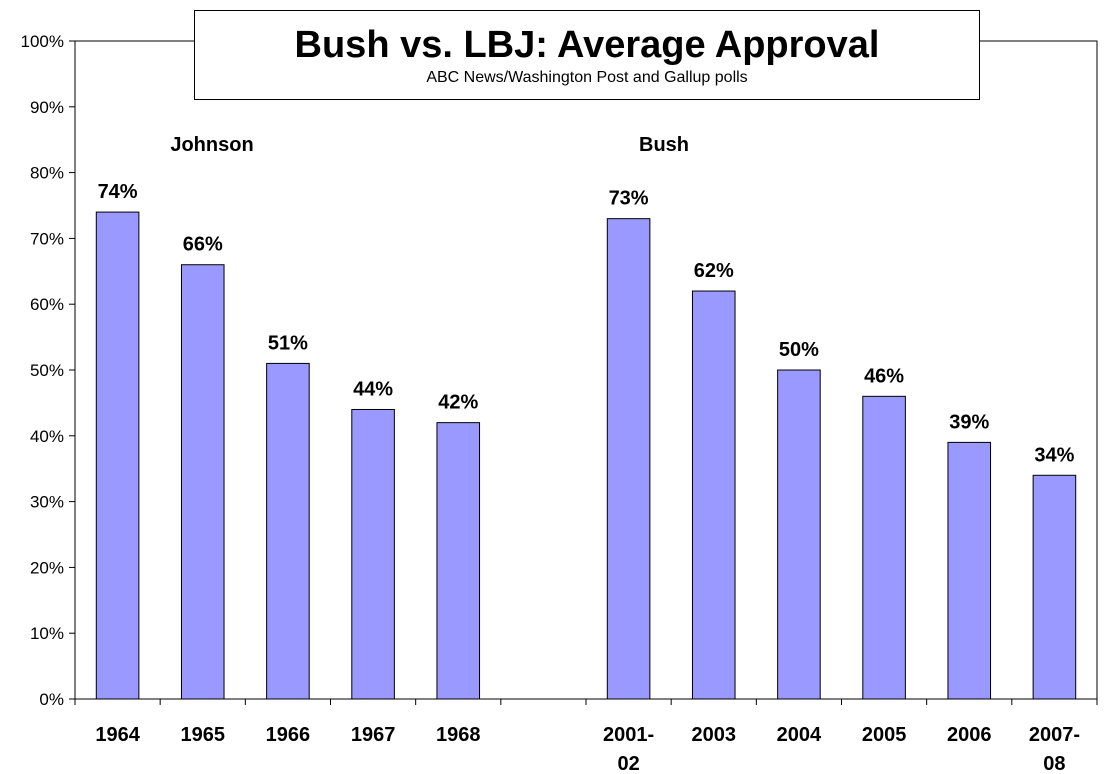  What do you see at coordinates (47, 304) in the screenshot?
I see `y-tick-label: 60%` at bounding box center [47, 304].